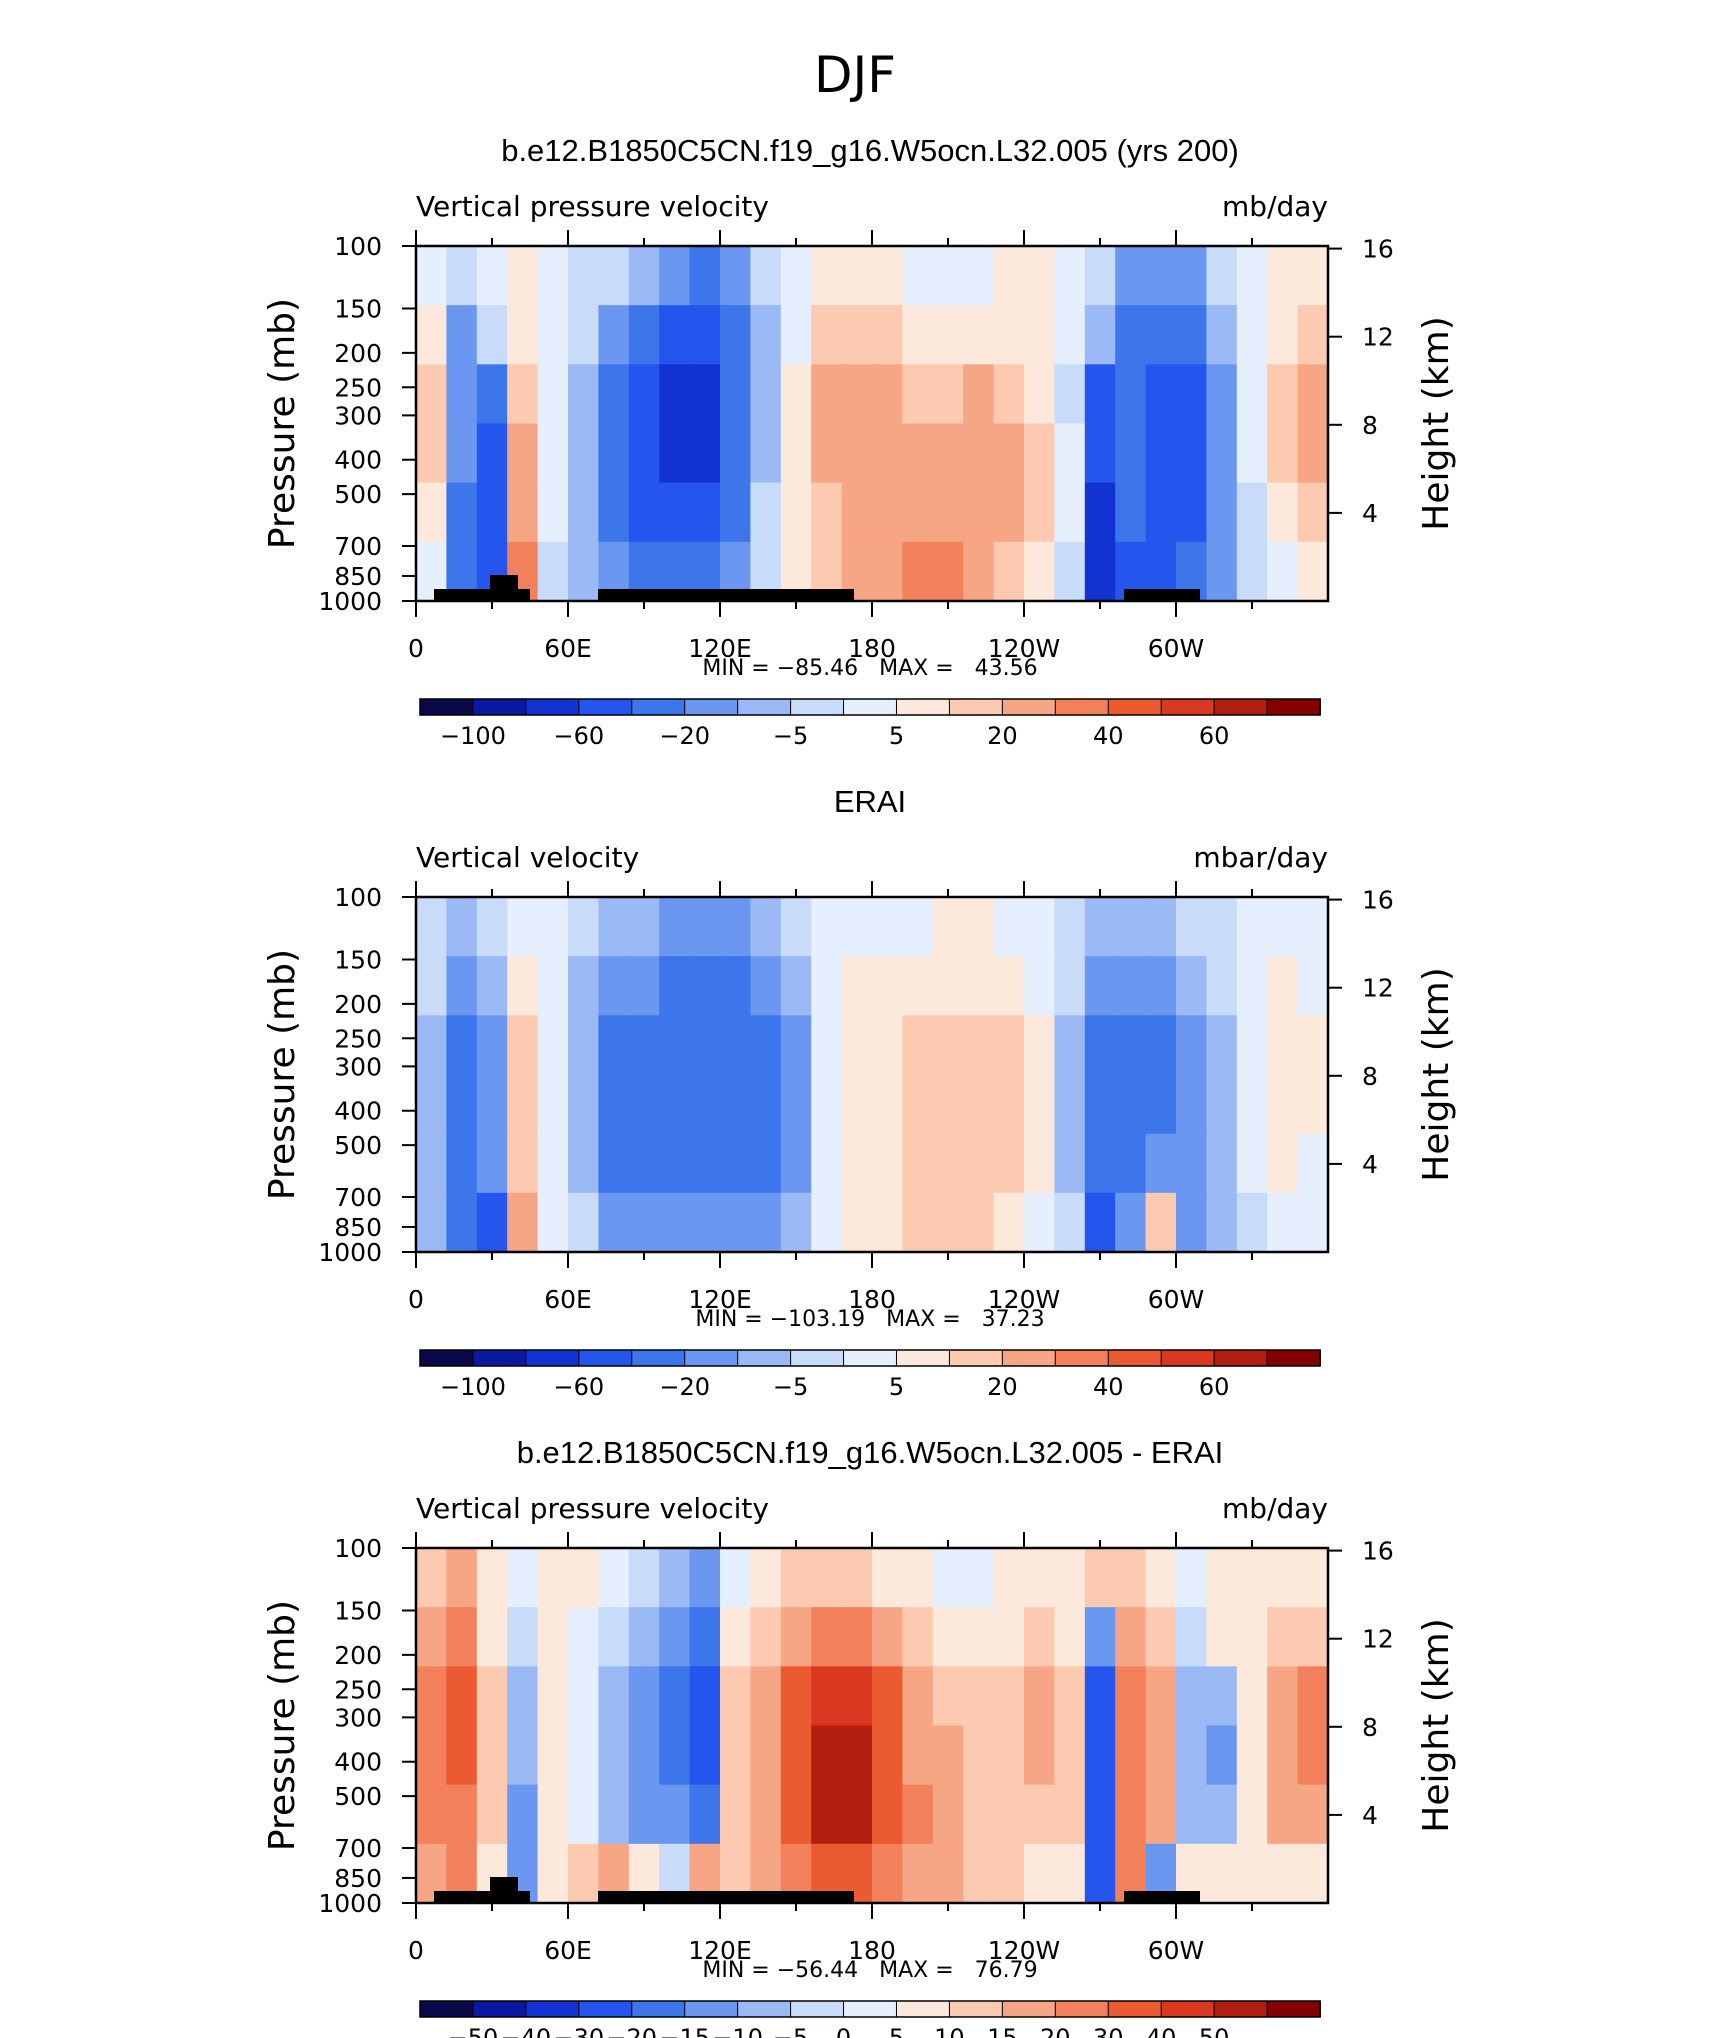 The width and height of the screenshot is (1710, 2038). I want to click on colorbar-label: −20, so click(684, 1387).